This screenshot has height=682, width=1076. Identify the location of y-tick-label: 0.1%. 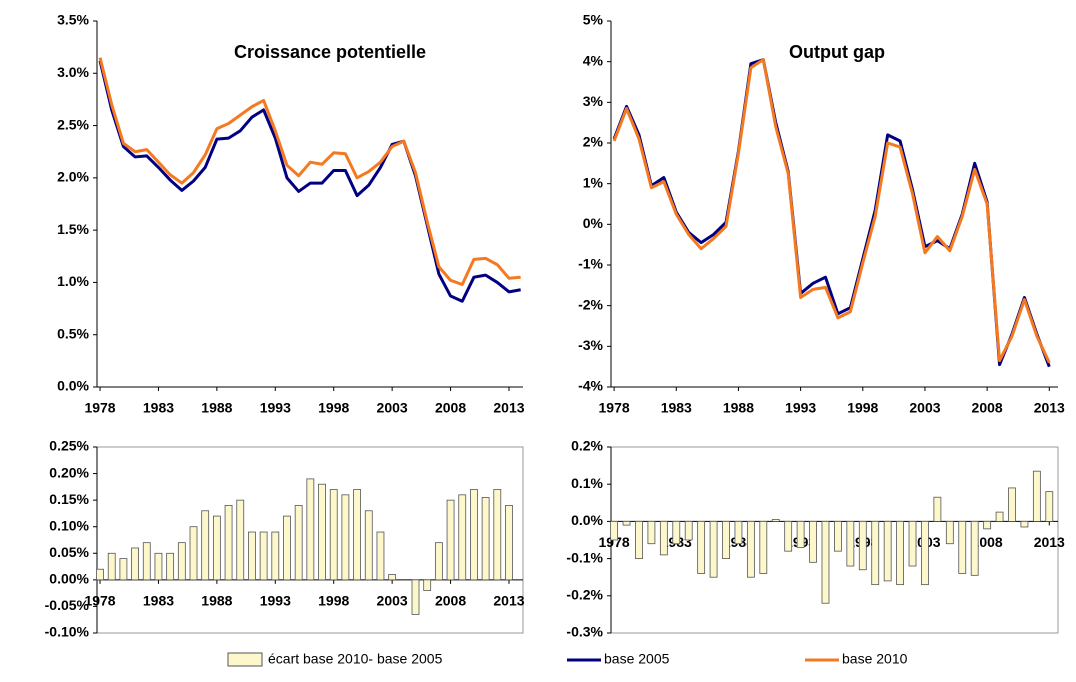
(587, 483).